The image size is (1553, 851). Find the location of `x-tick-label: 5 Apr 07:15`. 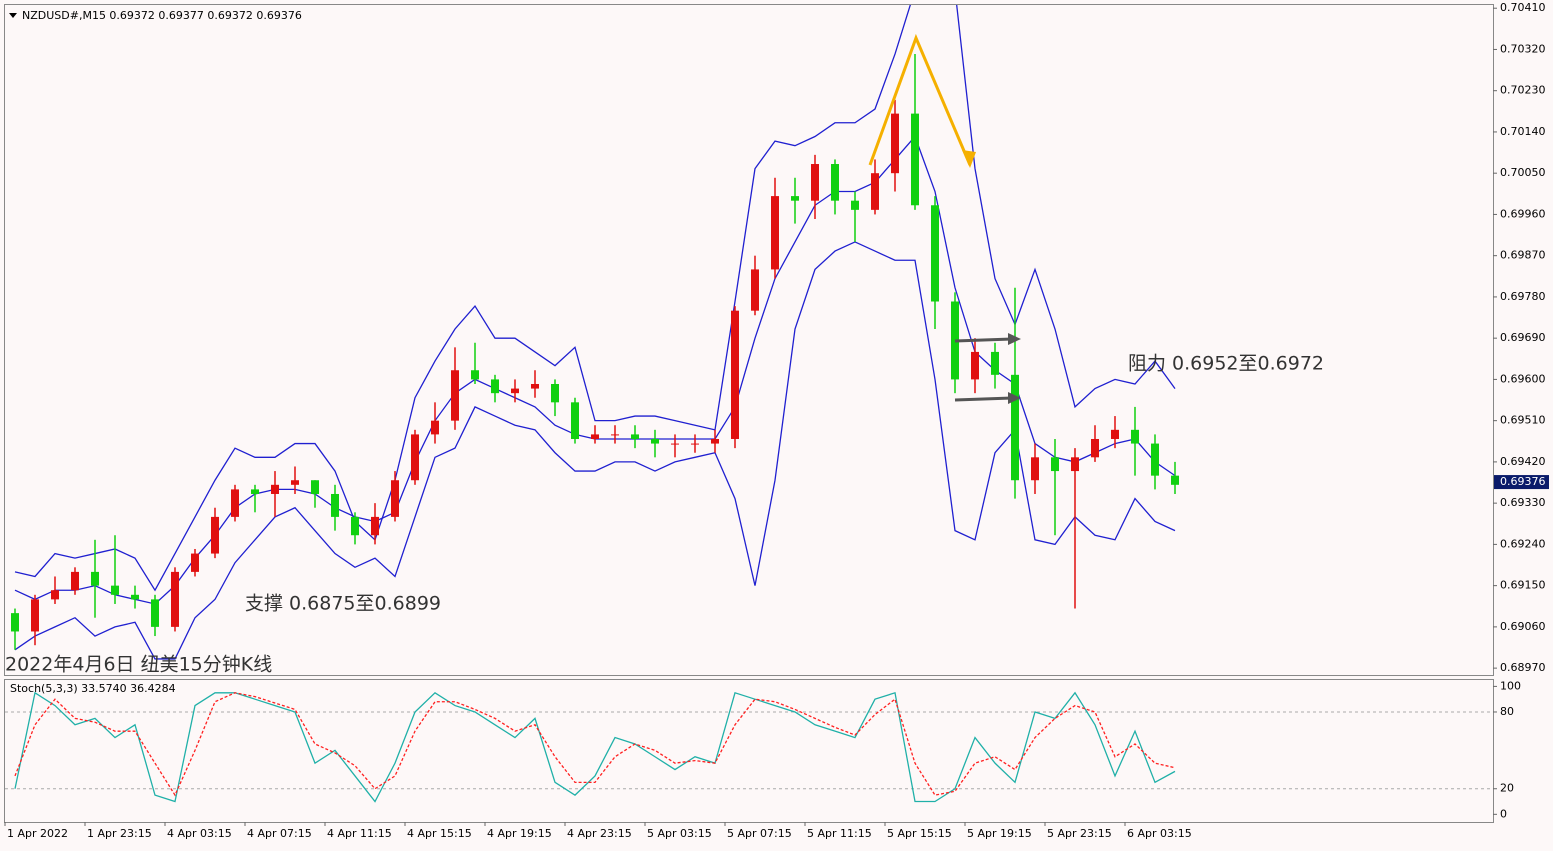

x-tick-label: 5 Apr 07:15 is located at coordinates (759, 833).